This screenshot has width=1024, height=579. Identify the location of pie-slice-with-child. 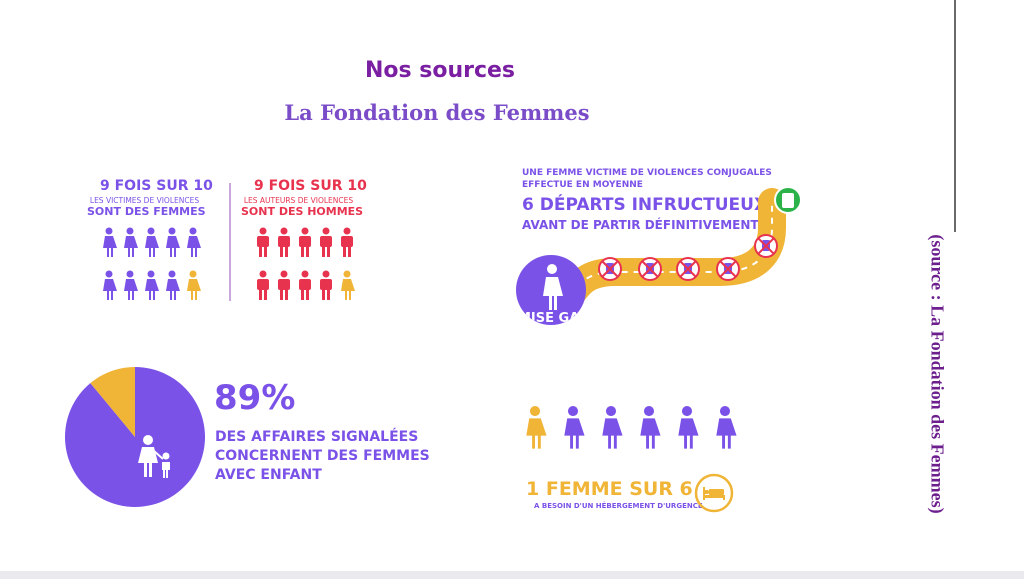
(135, 437).